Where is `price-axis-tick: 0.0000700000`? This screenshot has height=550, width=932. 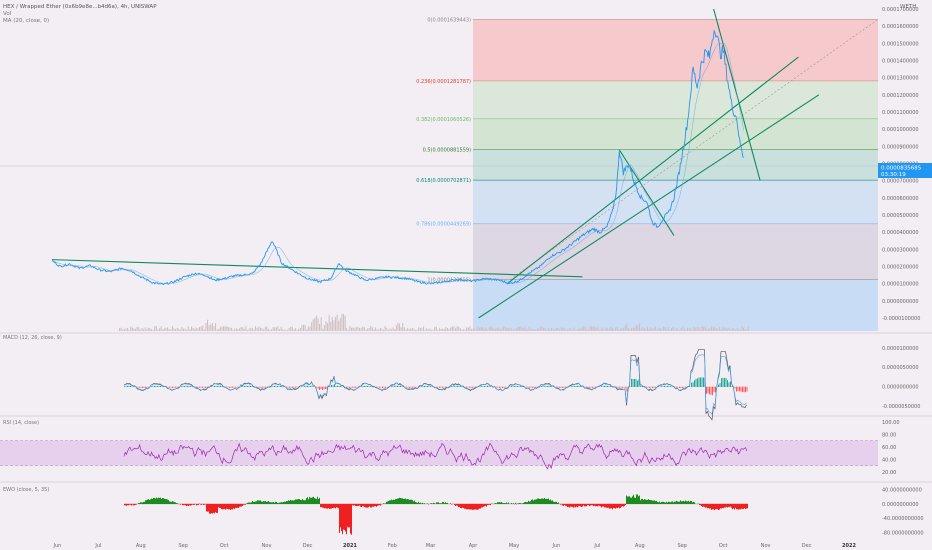 price-axis-tick: 0.0000700000 is located at coordinates (900, 182).